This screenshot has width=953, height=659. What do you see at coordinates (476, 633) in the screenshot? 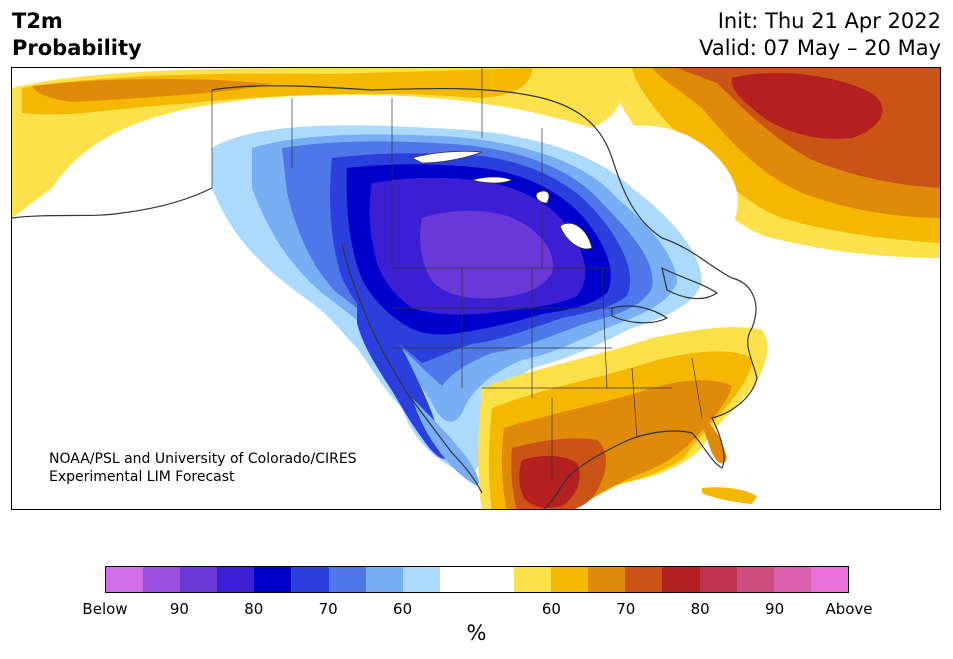
I see `colorbar-units: %` at bounding box center [476, 633].